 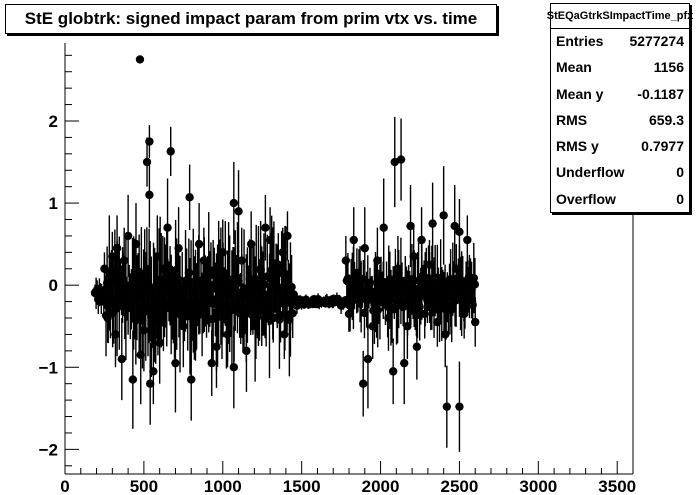 What do you see at coordinates (574, 67) in the screenshot?
I see `stats-label: Mean` at bounding box center [574, 67].